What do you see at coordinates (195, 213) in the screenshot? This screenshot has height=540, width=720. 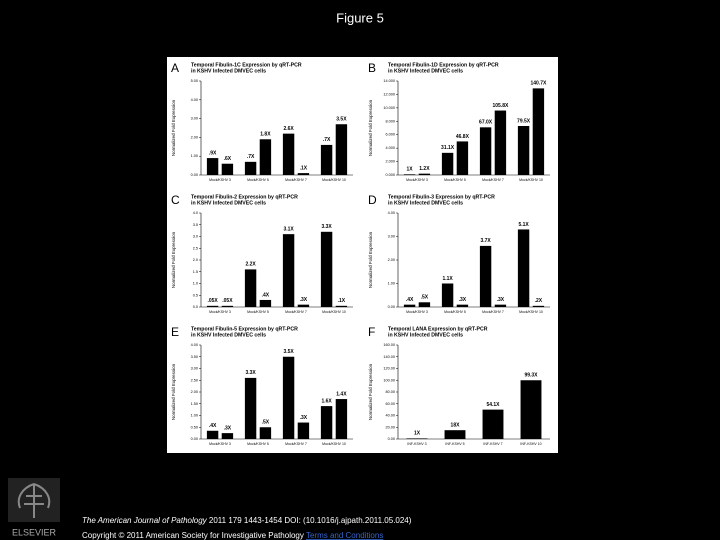 I see `y-tick-label: 4.0` at bounding box center [195, 213].